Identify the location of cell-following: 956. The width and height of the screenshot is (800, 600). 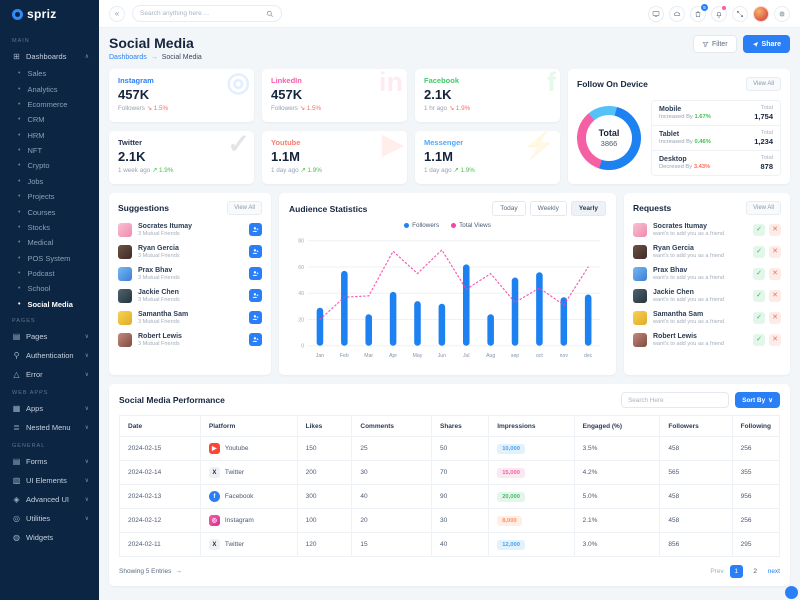
(756, 496).